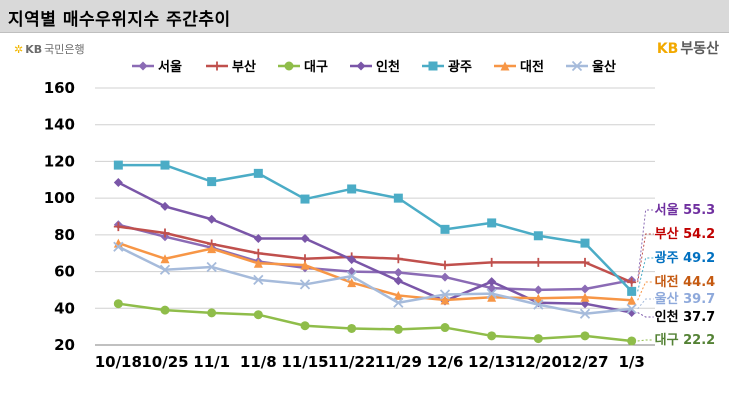 The image size is (729, 407). Describe the element at coordinates (667, 49) in the screenshot. I see `kb-realestate-logo-kb: KB` at that location.